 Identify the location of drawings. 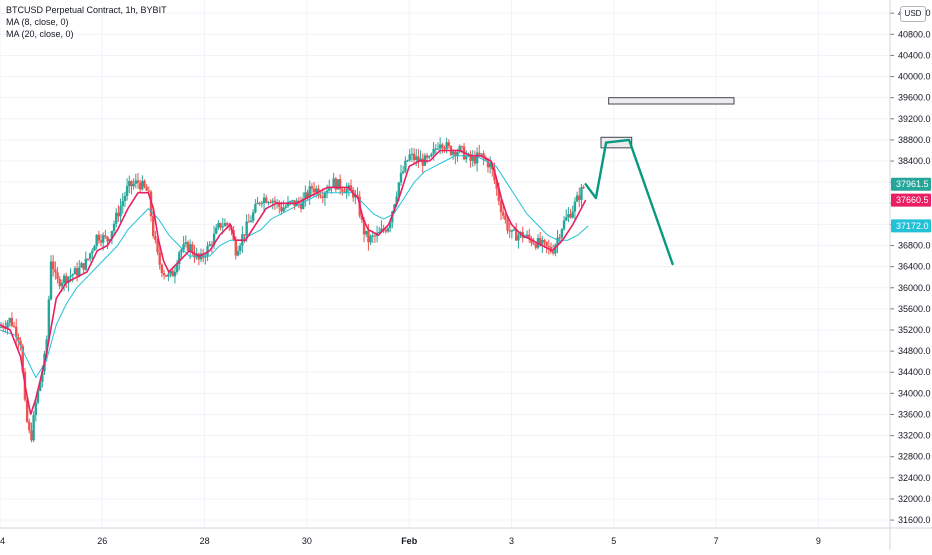
(659, 181).